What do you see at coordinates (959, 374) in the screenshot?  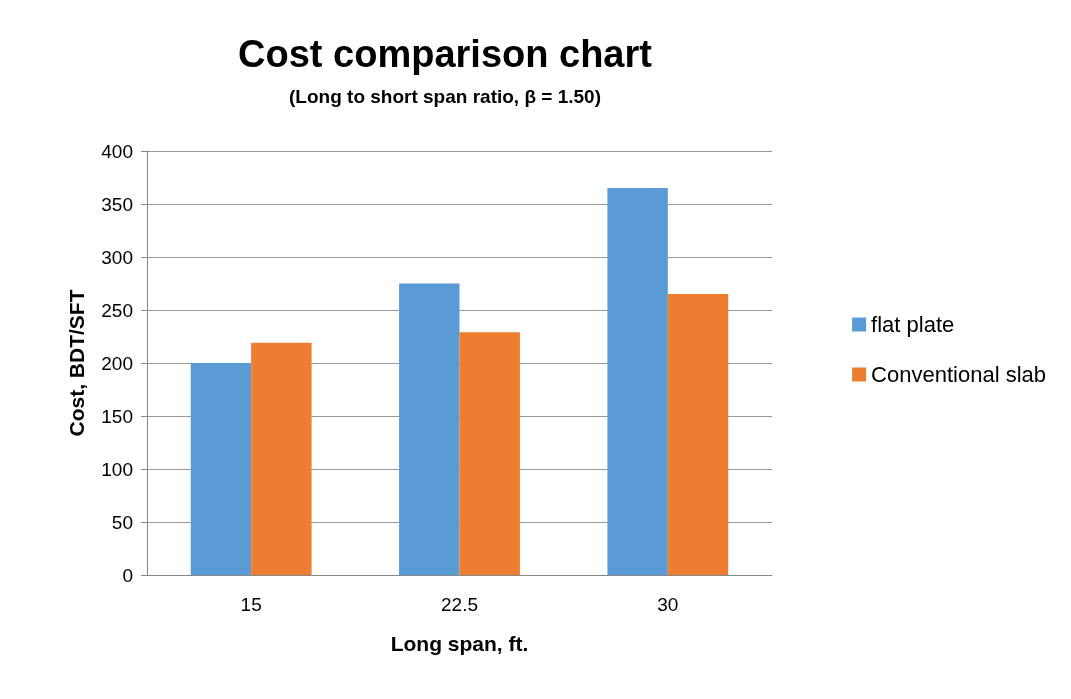 I see `legend-label: Conventional slab` at bounding box center [959, 374].